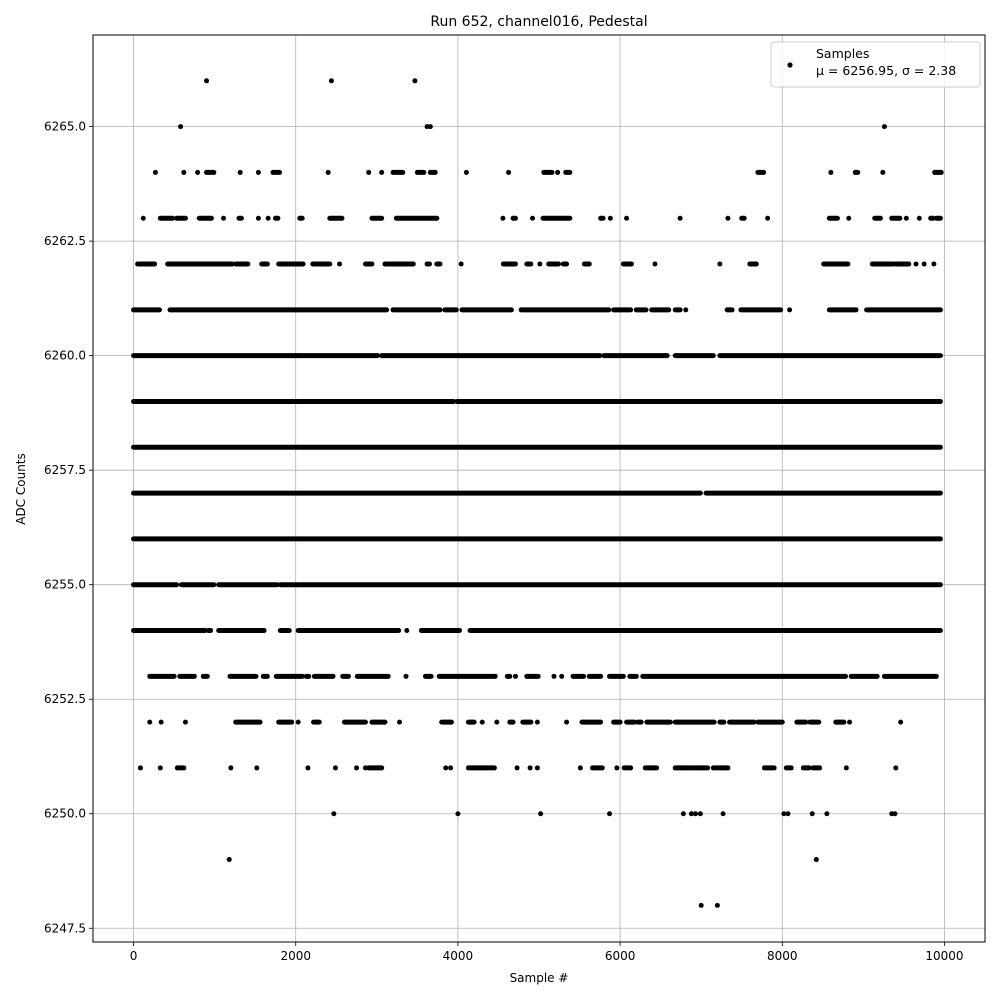 This screenshot has height=1000, width=1000. Describe the element at coordinates (65, 928) in the screenshot. I see `y-tick-label: 6247.5` at that location.